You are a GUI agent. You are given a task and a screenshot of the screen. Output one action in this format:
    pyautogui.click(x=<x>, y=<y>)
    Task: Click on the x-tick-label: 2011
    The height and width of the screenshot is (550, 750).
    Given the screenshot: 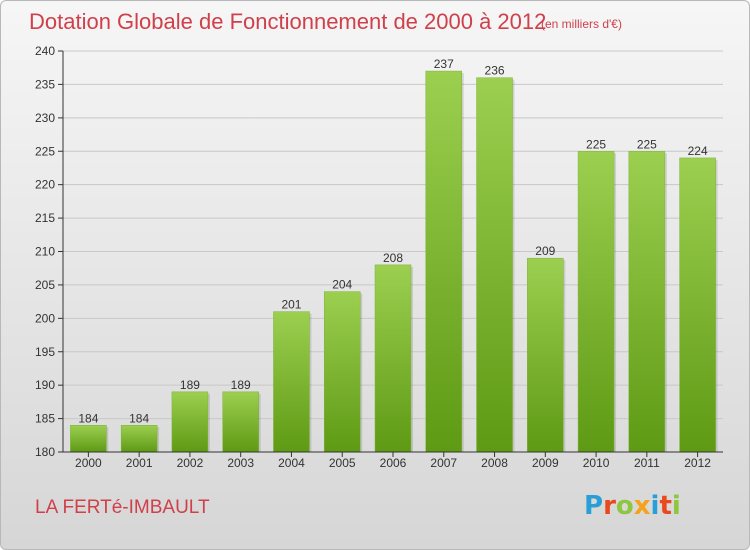 What is the action you would take?
    pyautogui.click(x=647, y=463)
    